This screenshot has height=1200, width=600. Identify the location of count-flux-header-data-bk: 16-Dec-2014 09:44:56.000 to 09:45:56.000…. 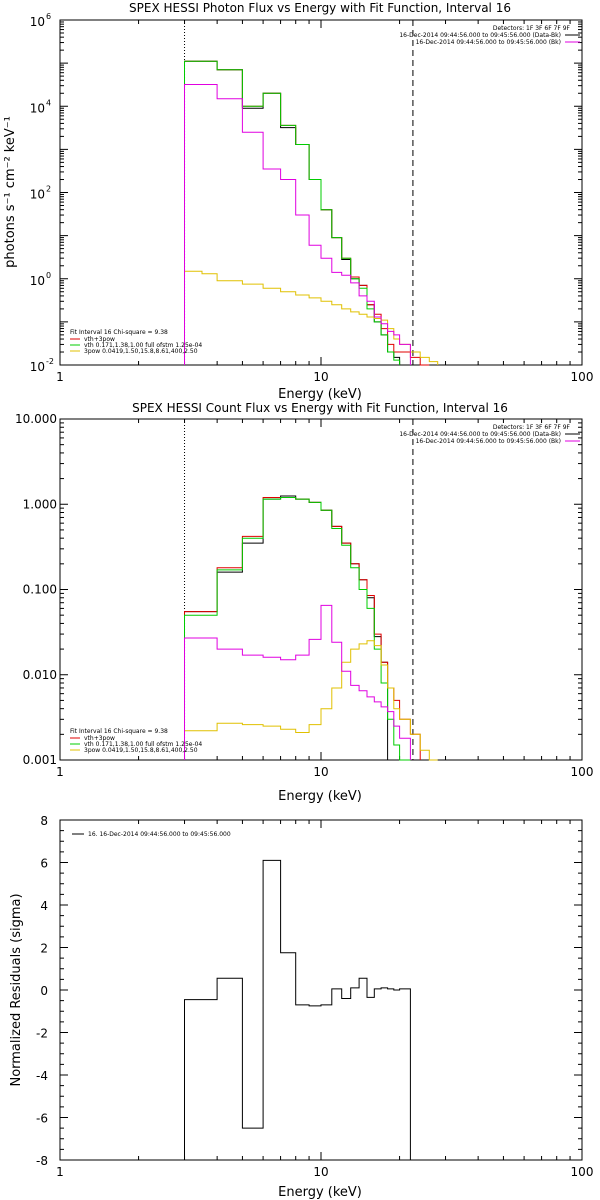
(480, 434).